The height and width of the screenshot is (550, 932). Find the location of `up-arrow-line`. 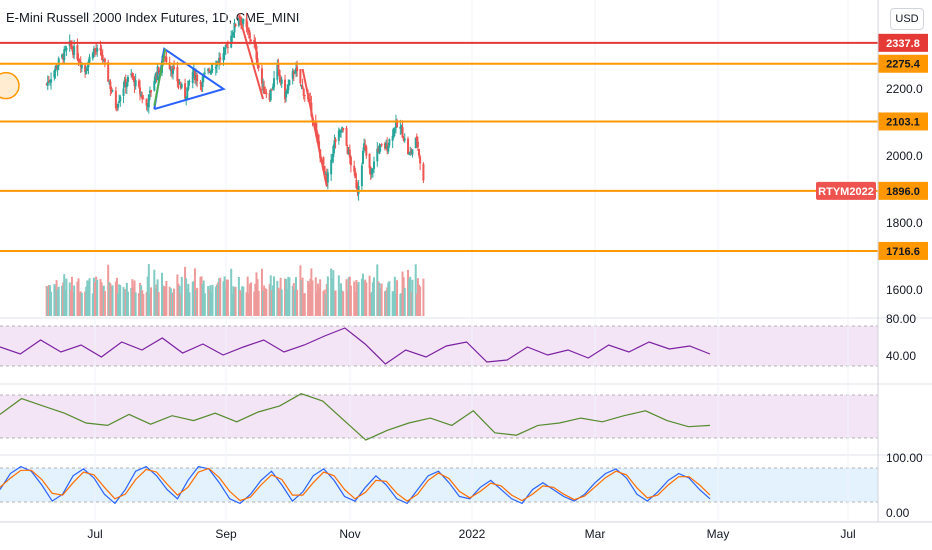

up-arrow-line is located at coordinates (160, 77).